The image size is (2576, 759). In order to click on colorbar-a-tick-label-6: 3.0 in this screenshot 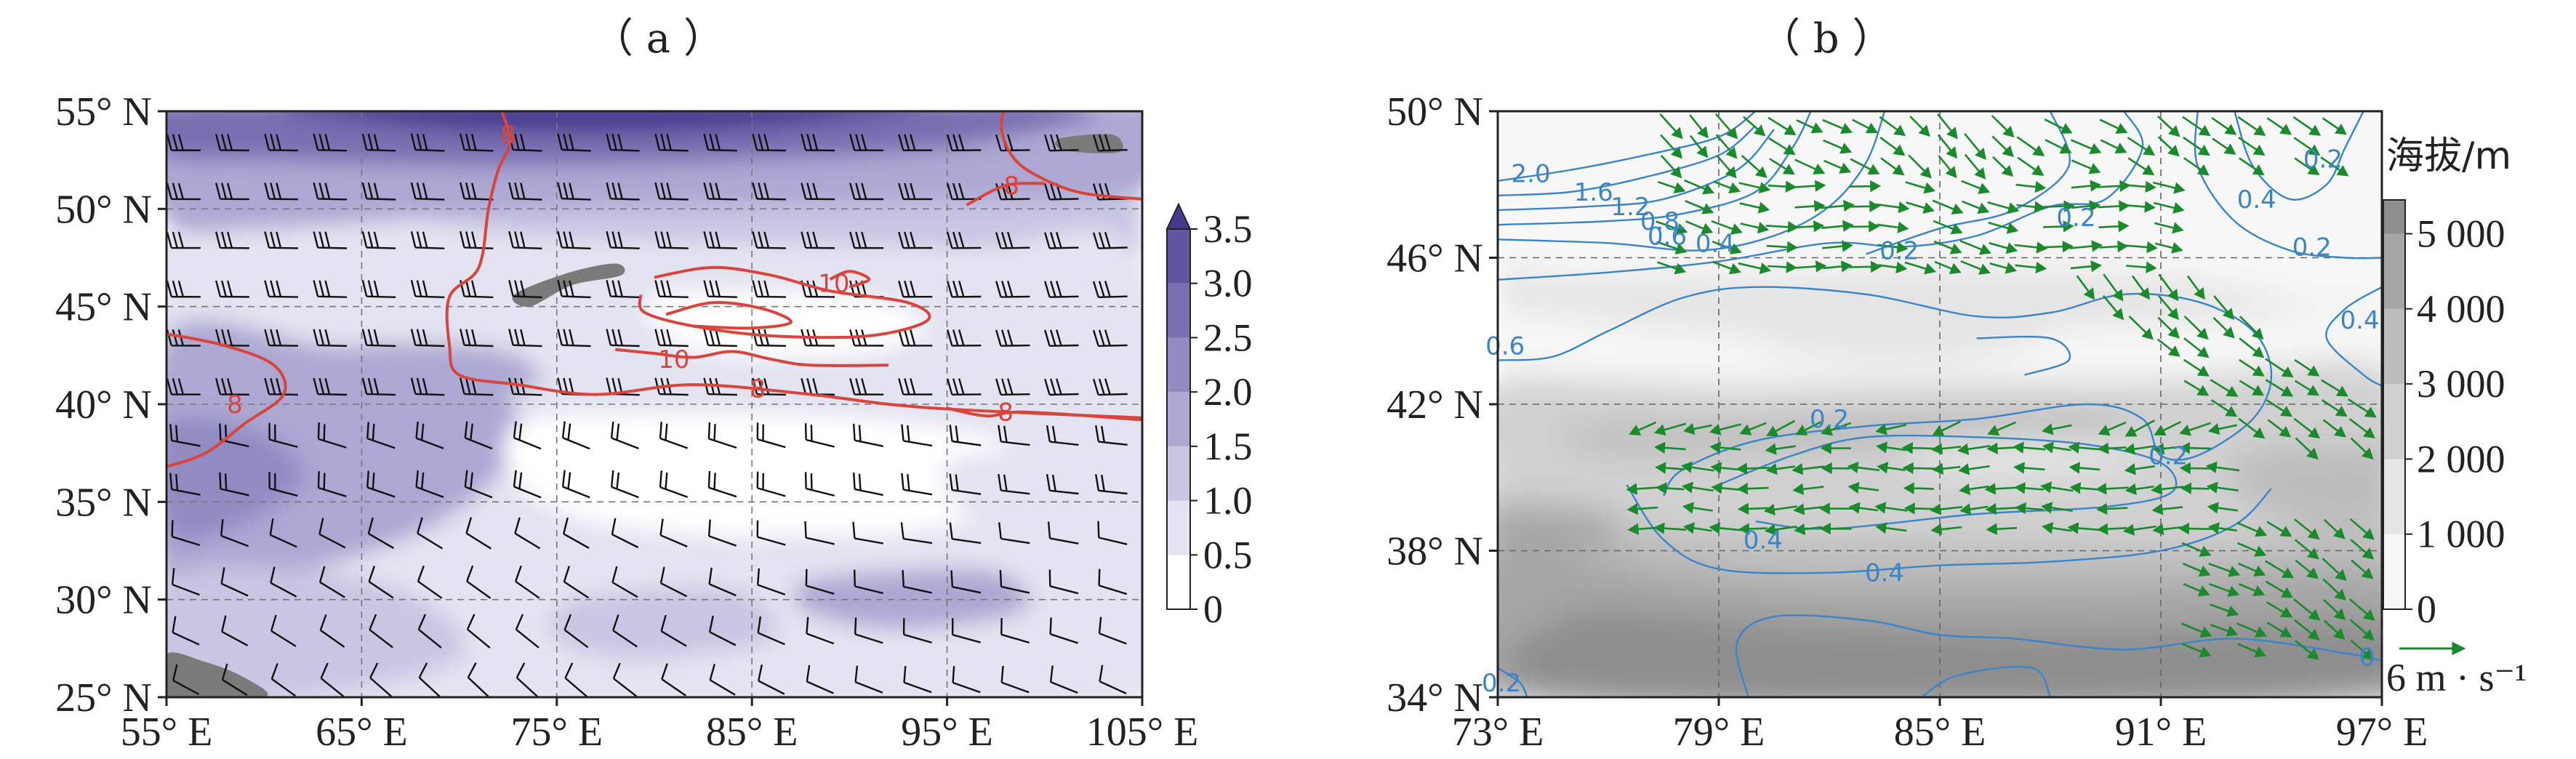, I will do `click(1228, 283)`.